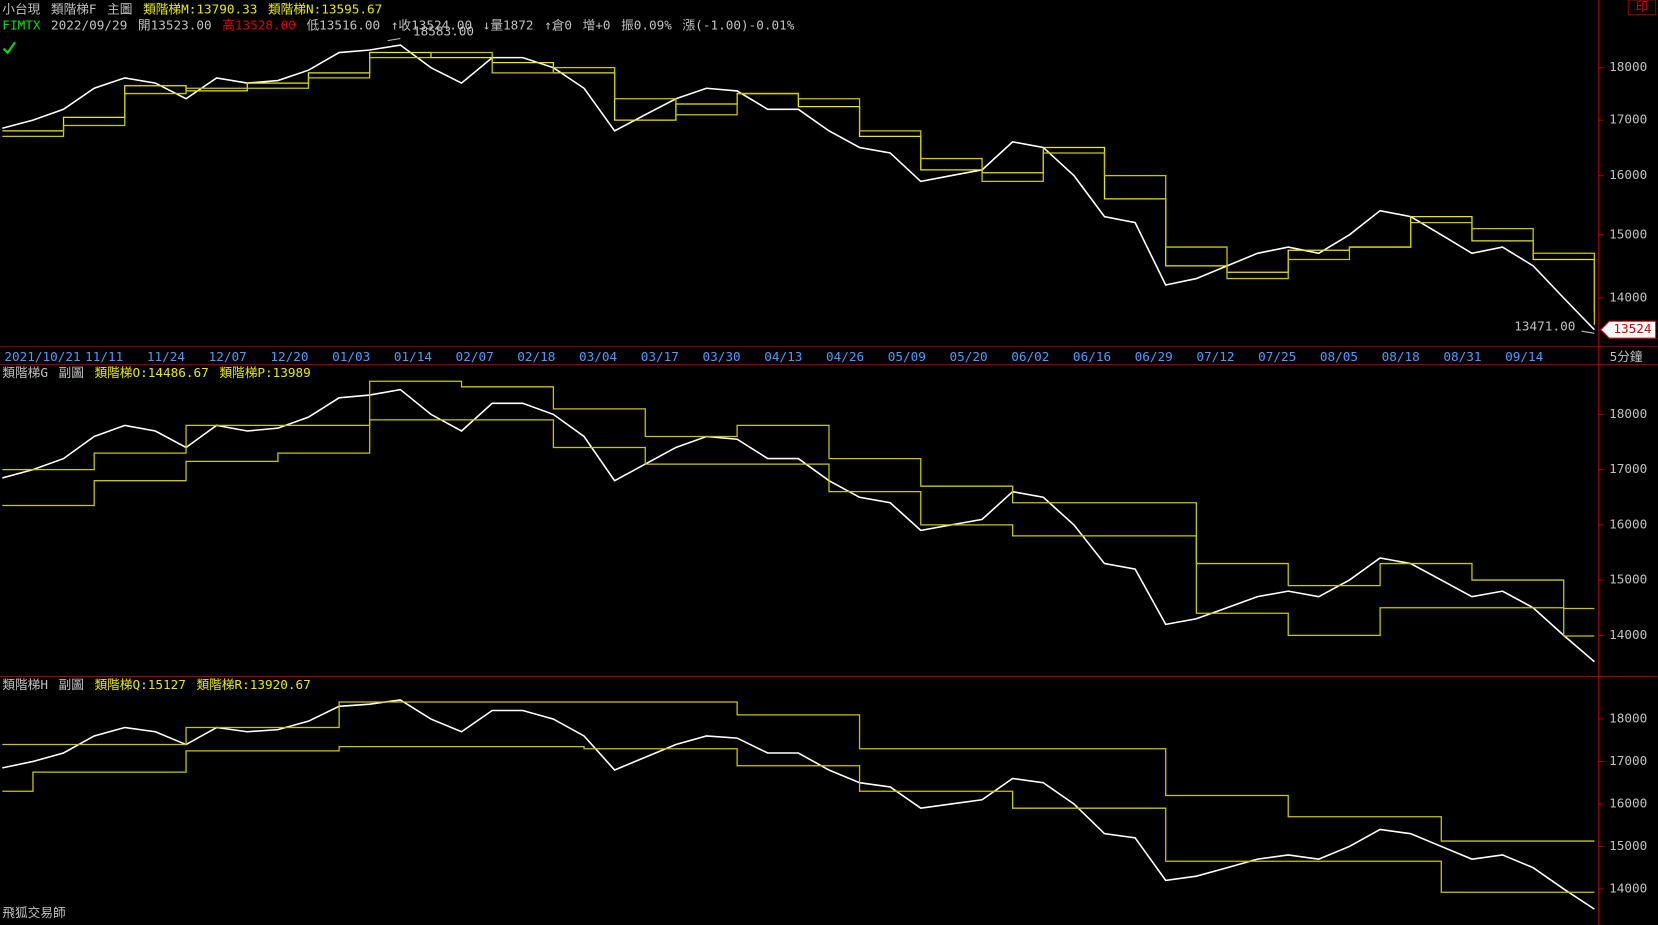 The width and height of the screenshot is (1658, 925). What do you see at coordinates (74, 8) in the screenshot?
I see `header-item: 類階梯F` at bounding box center [74, 8].